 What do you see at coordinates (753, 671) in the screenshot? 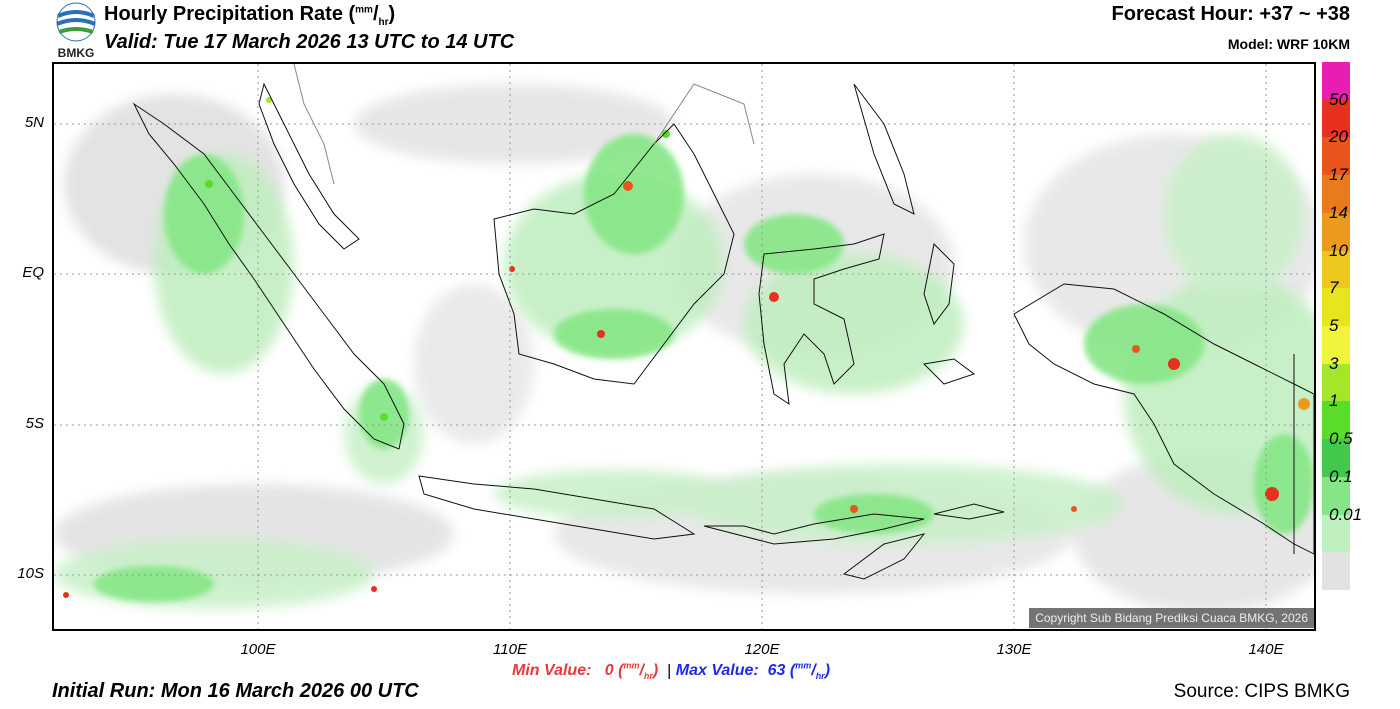
I see `max-value: Max Value: 63 (mm/hr)` at bounding box center [753, 671].